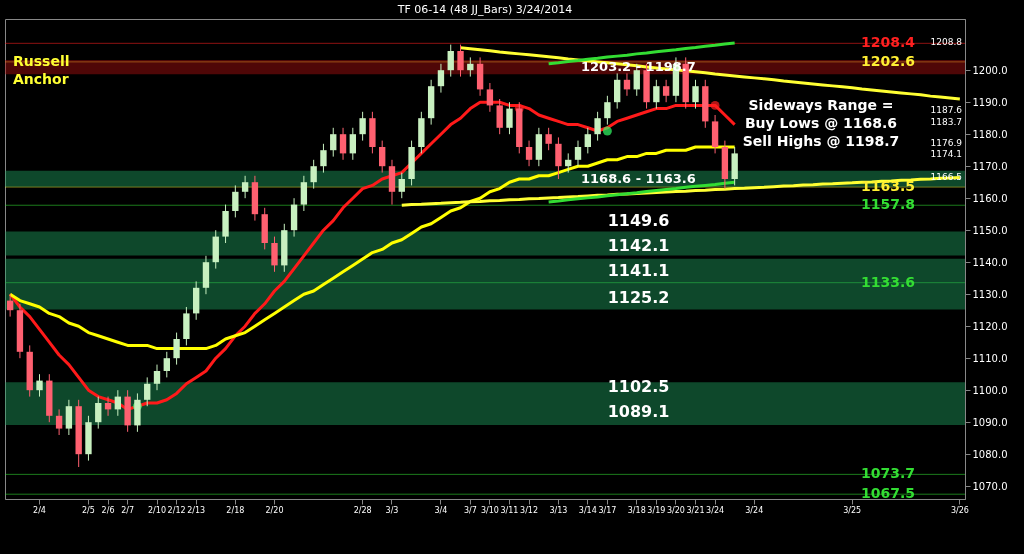 Image resolution: width=1024 pixels, height=554 pixels. What do you see at coordinates (638, 220) in the screenshot?
I see `annotation: 1149.6` at bounding box center [638, 220].